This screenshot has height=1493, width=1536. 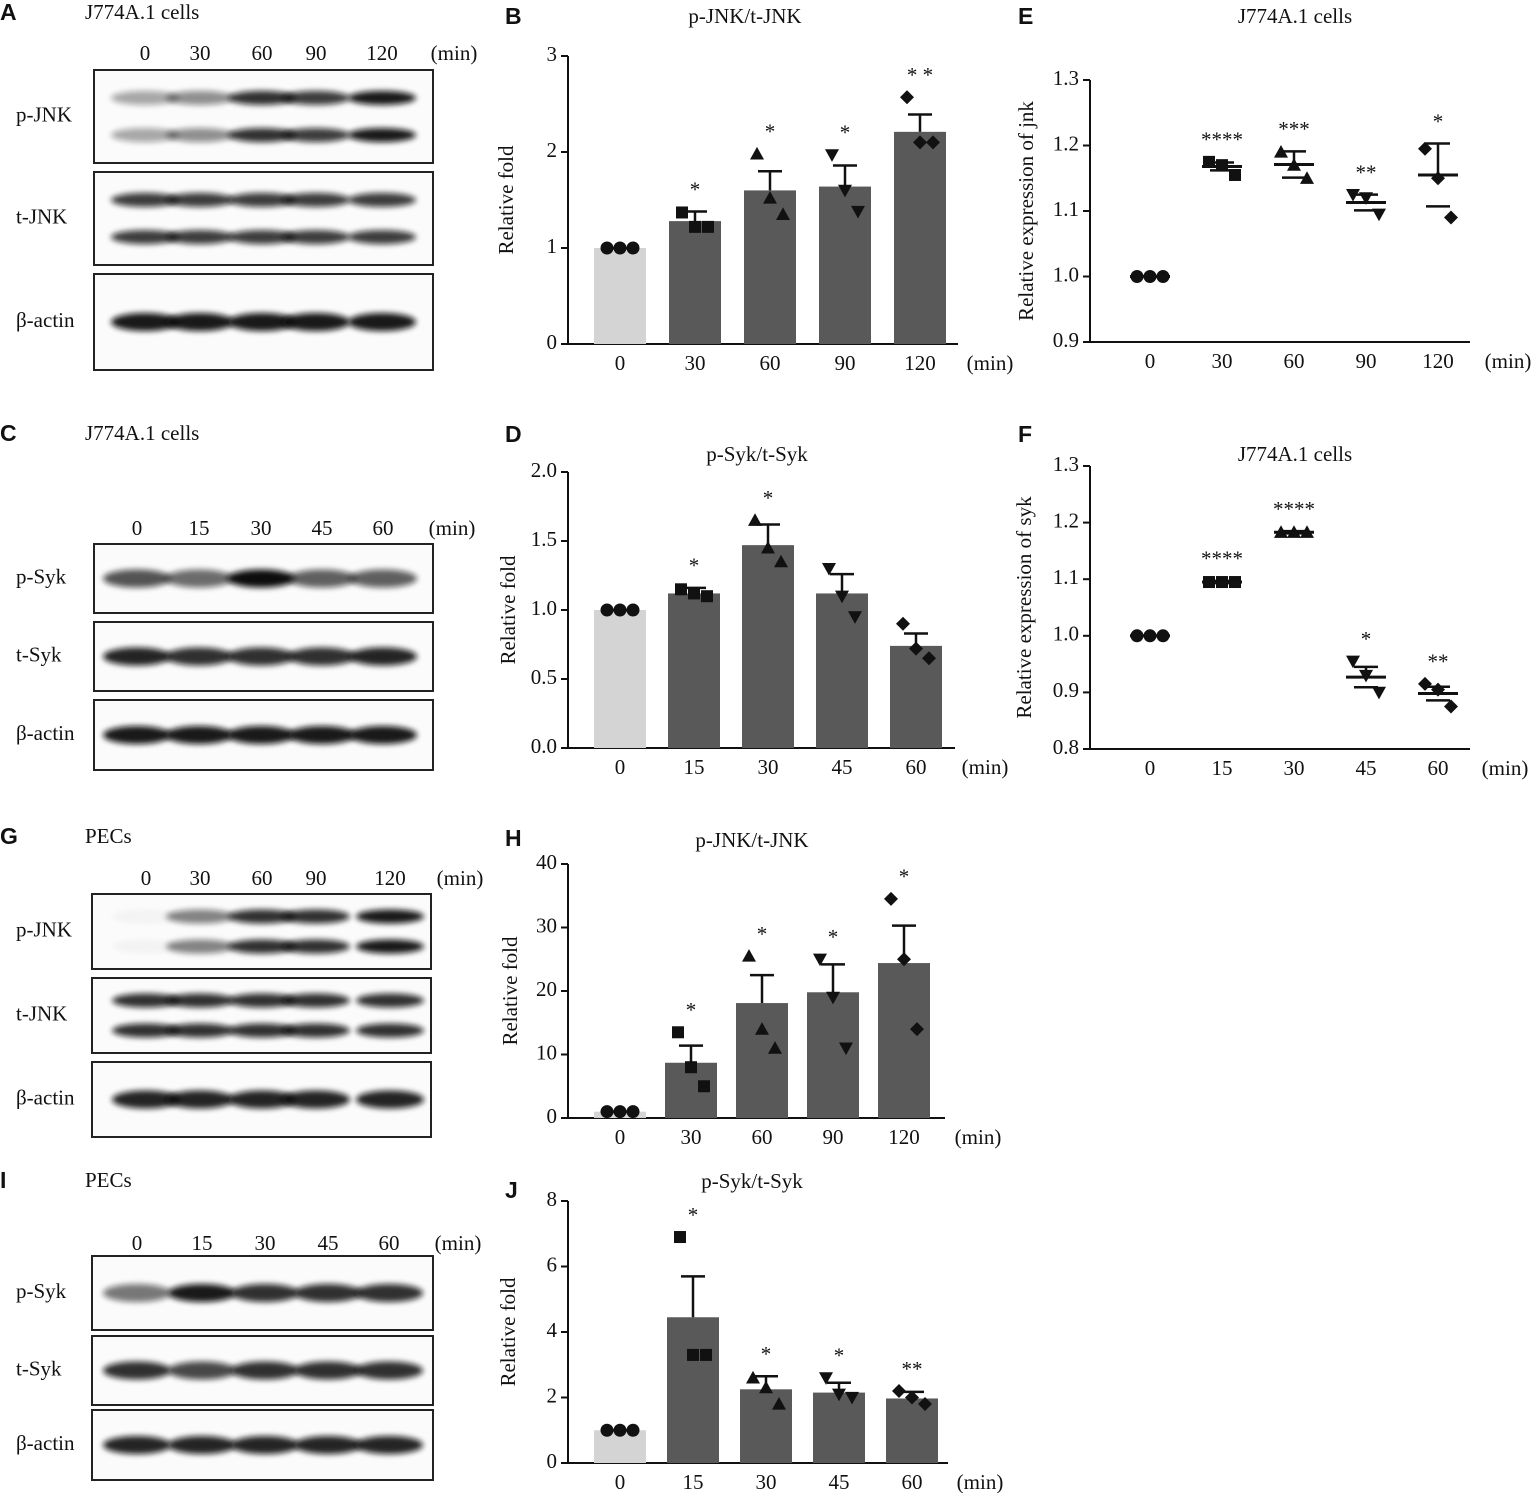 I want to click on chart-title: p-JNK/t-JNK, so click(x=751, y=840).